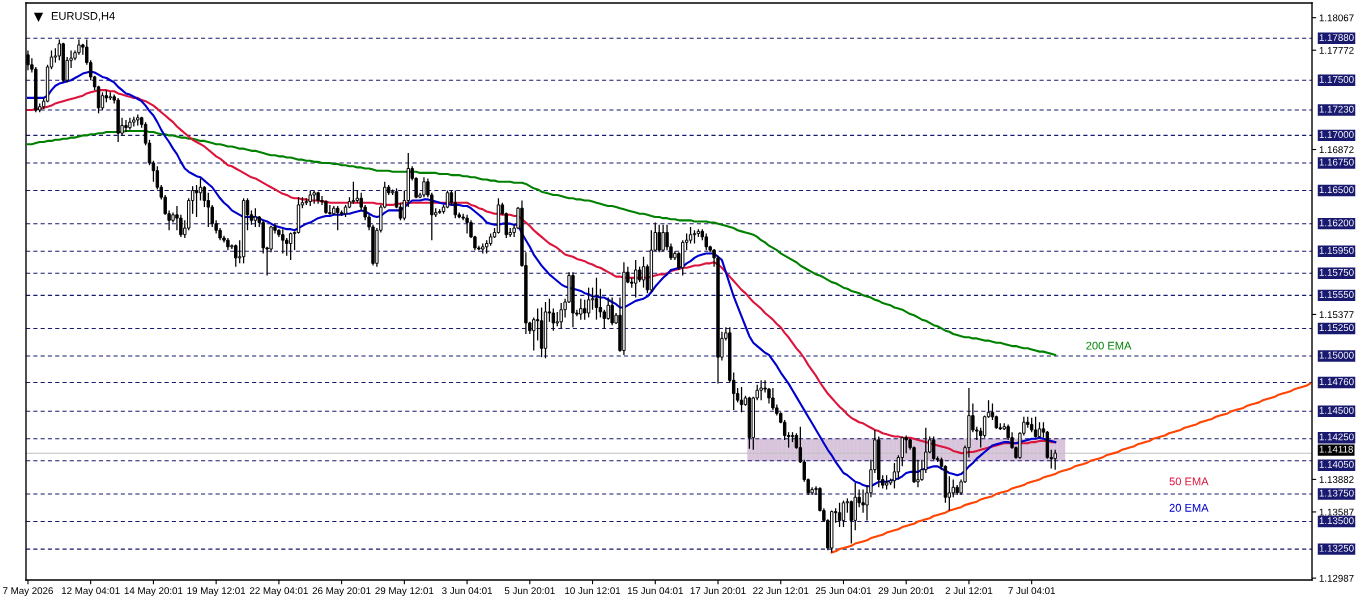  Describe the element at coordinates (1336, 493) in the screenshot. I see `ref-line-label: 1.13750` at that location.